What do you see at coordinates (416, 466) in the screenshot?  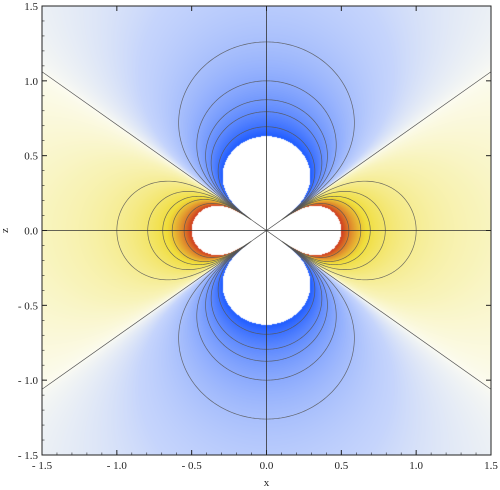 I see `x-tick-label: 1.0` at bounding box center [416, 466].